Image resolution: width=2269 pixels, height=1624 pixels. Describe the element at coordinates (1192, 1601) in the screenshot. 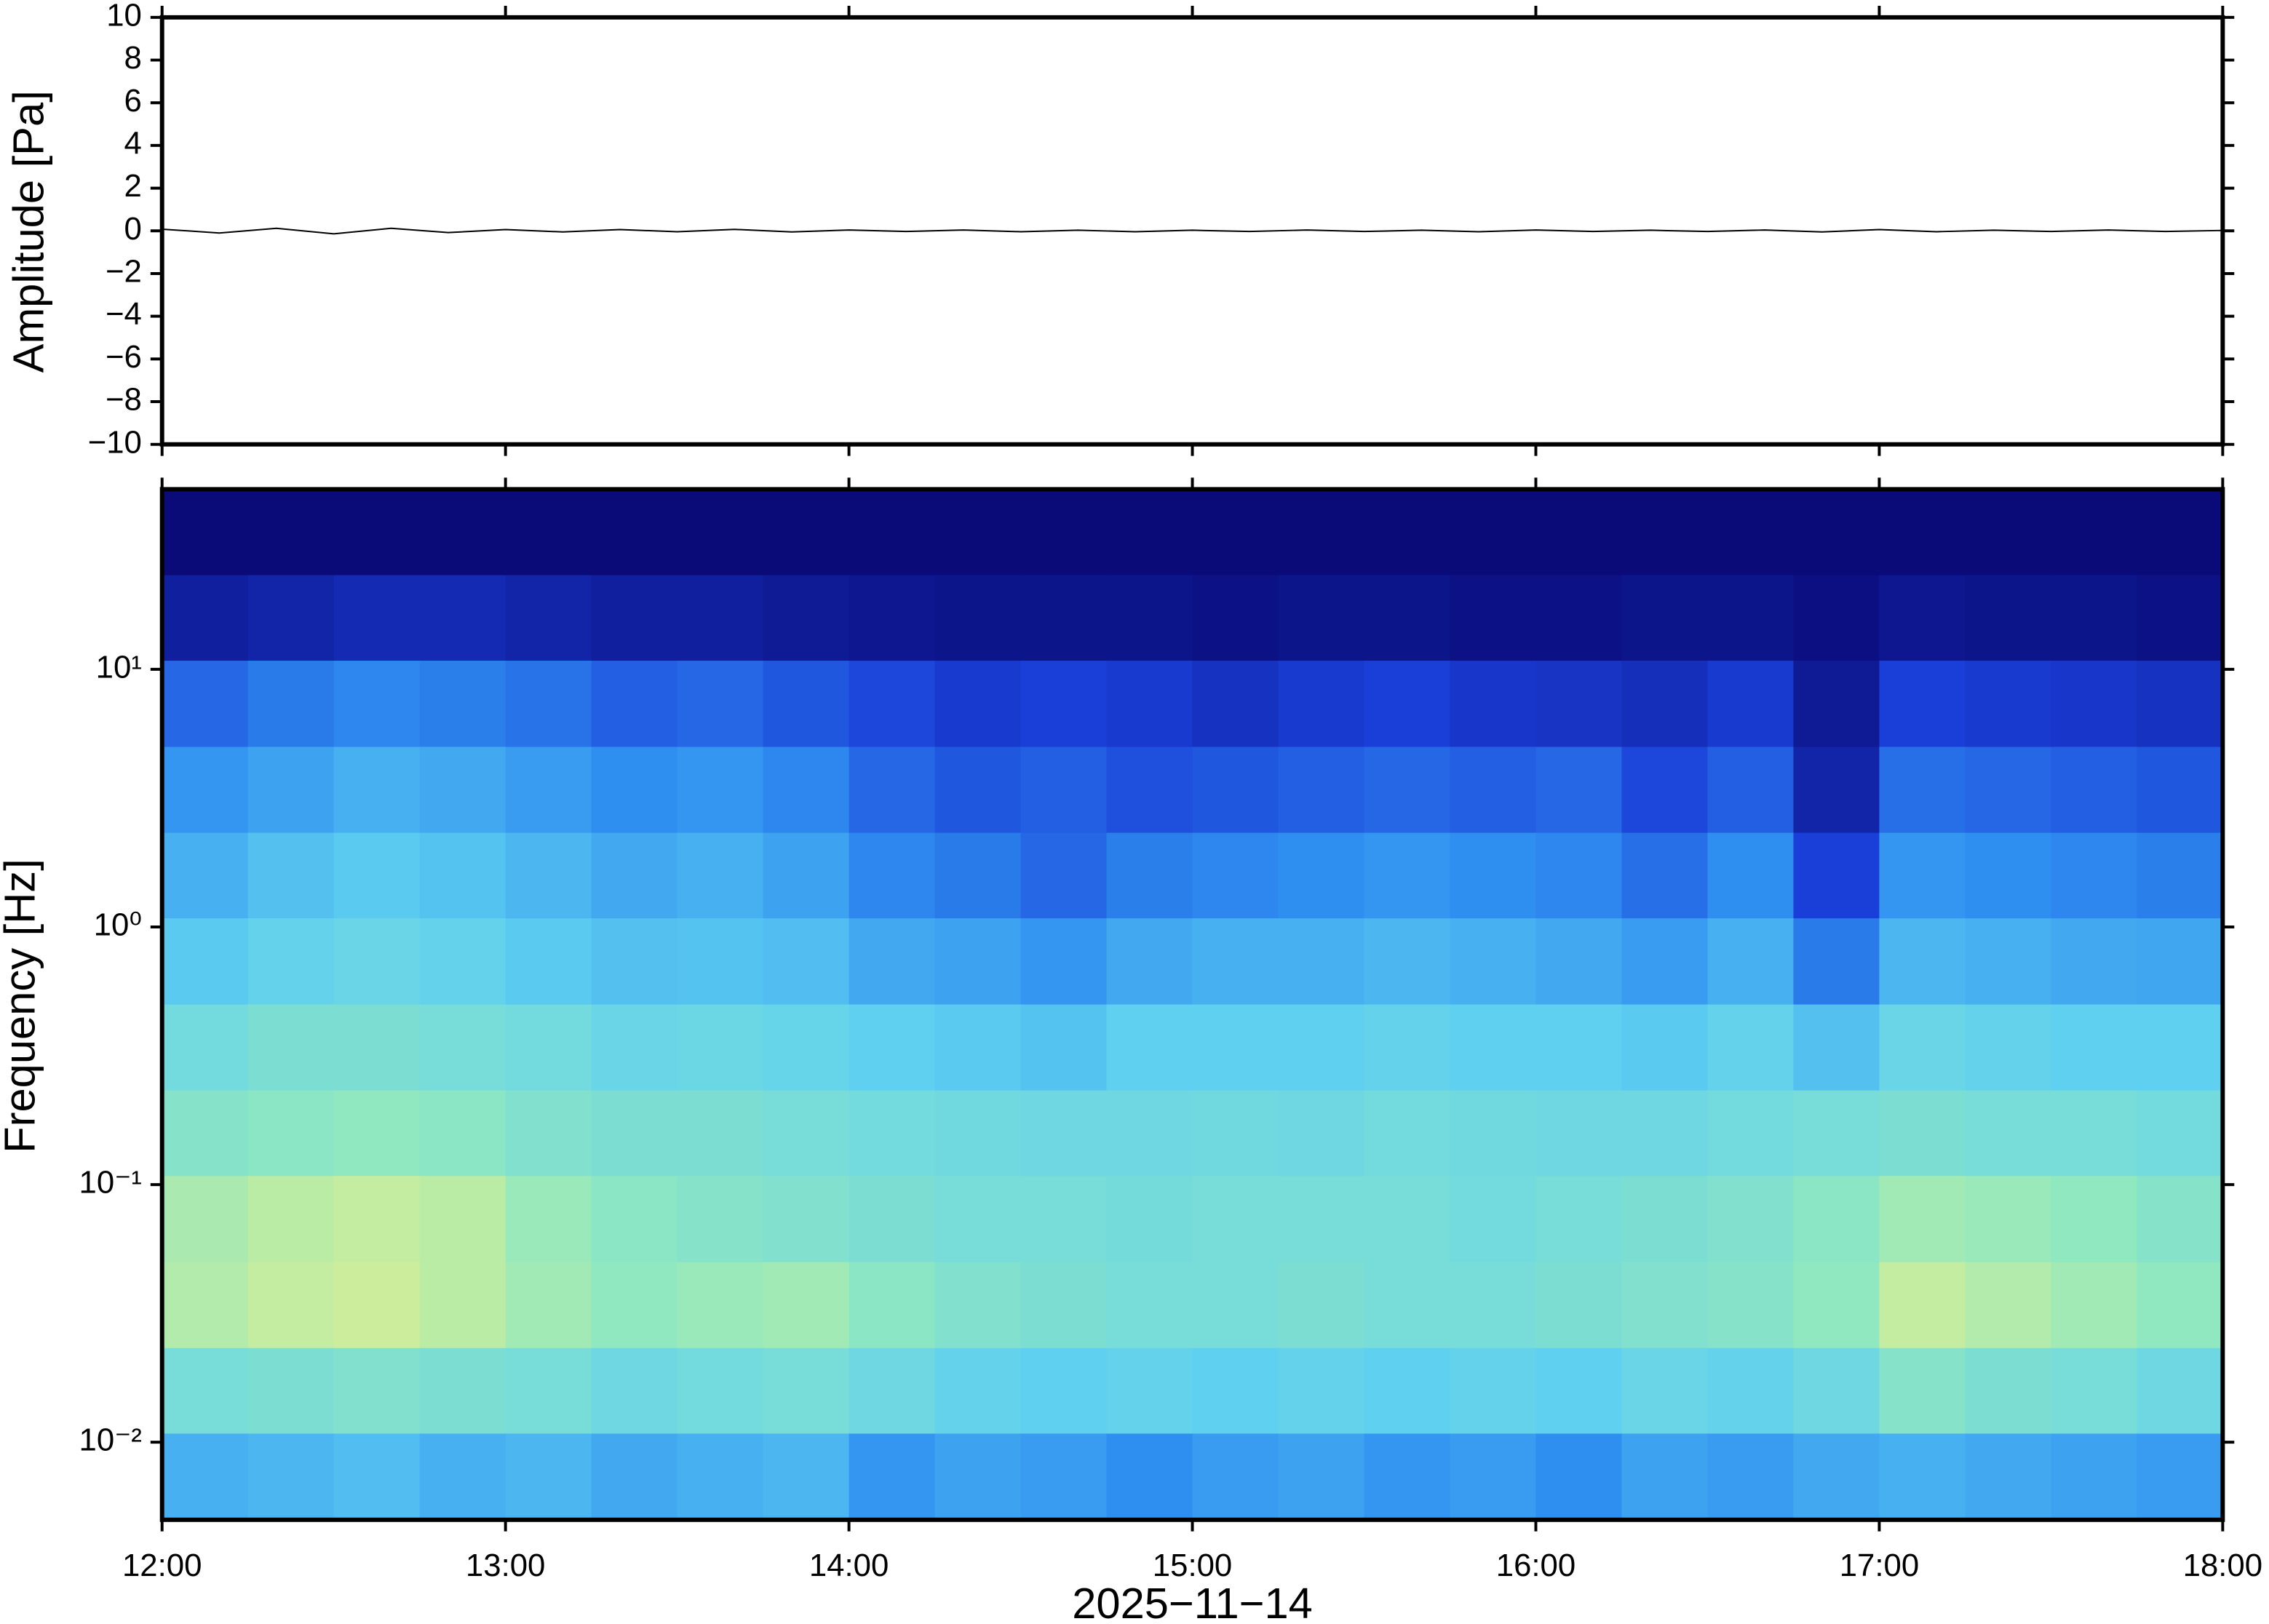

I see `x-axis-label: 2025−11−14` at that location.